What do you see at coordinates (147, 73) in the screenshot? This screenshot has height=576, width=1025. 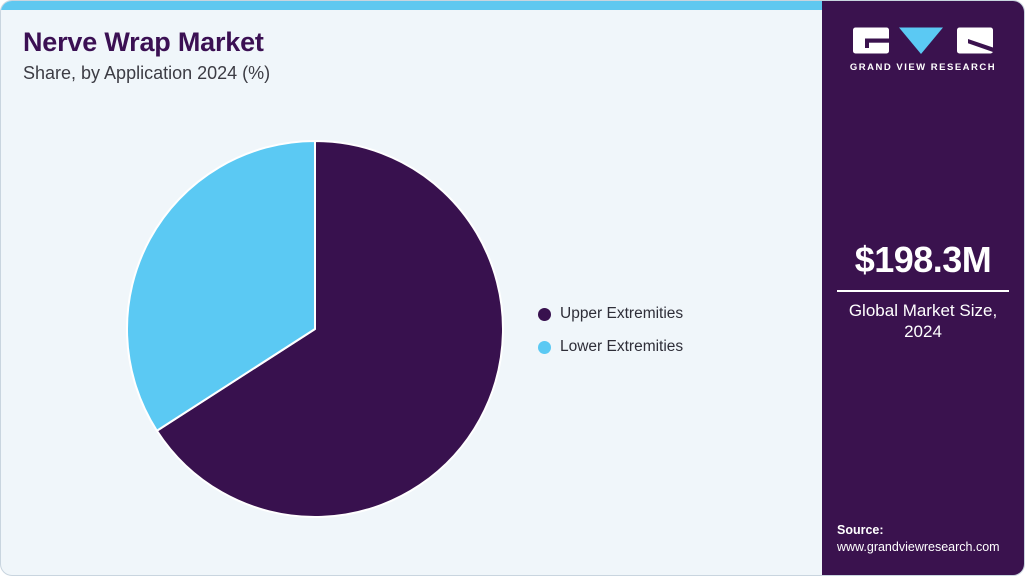 I see `page-subtitle: Share, by Application 2024 (%)` at bounding box center [147, 73].